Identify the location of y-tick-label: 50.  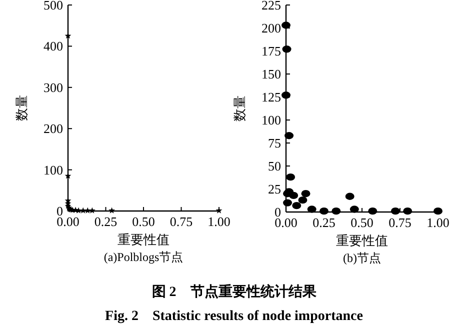
(274, 166).